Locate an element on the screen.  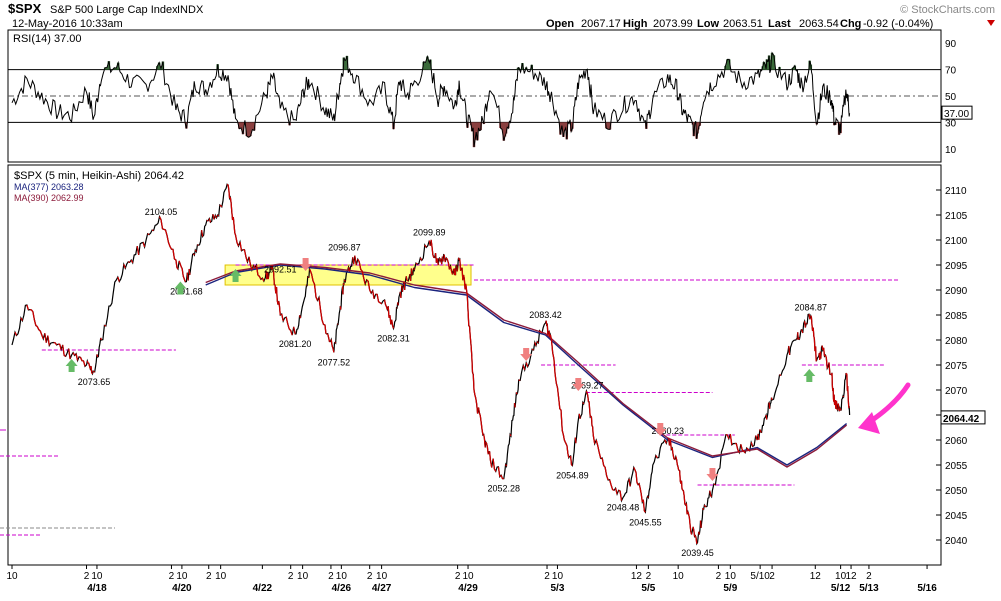
price-annotation: 2091.68 is located at coordinates (186, 292).